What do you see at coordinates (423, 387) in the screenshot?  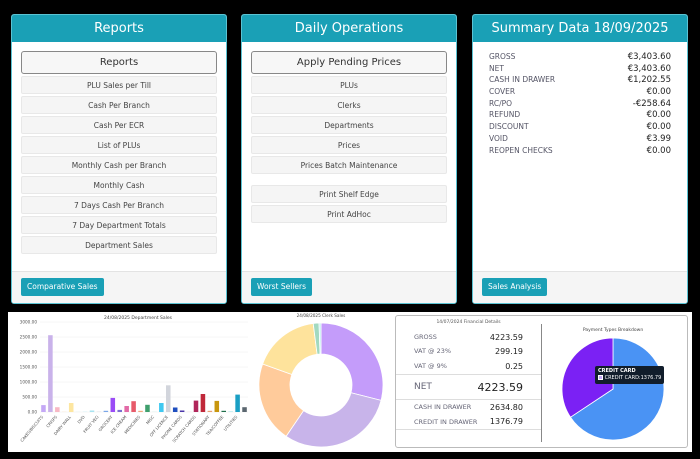 I see `financial-label: NET` at bounding box center [423, 387].